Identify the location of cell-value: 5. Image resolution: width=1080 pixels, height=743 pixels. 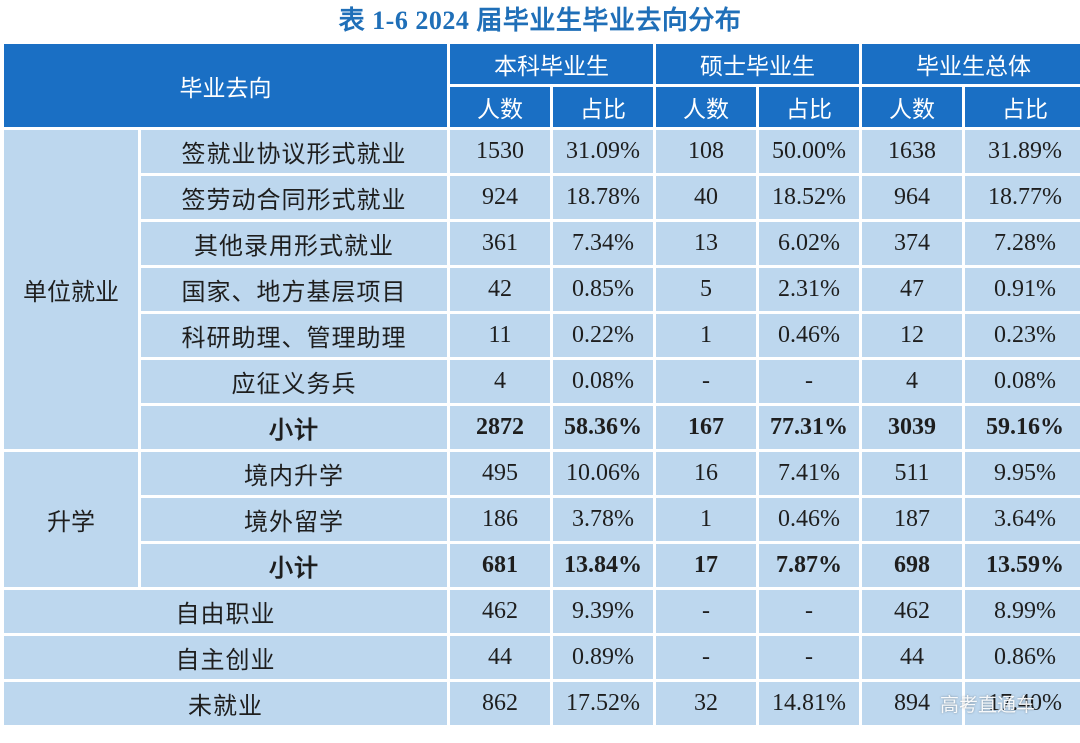
(706, 289).